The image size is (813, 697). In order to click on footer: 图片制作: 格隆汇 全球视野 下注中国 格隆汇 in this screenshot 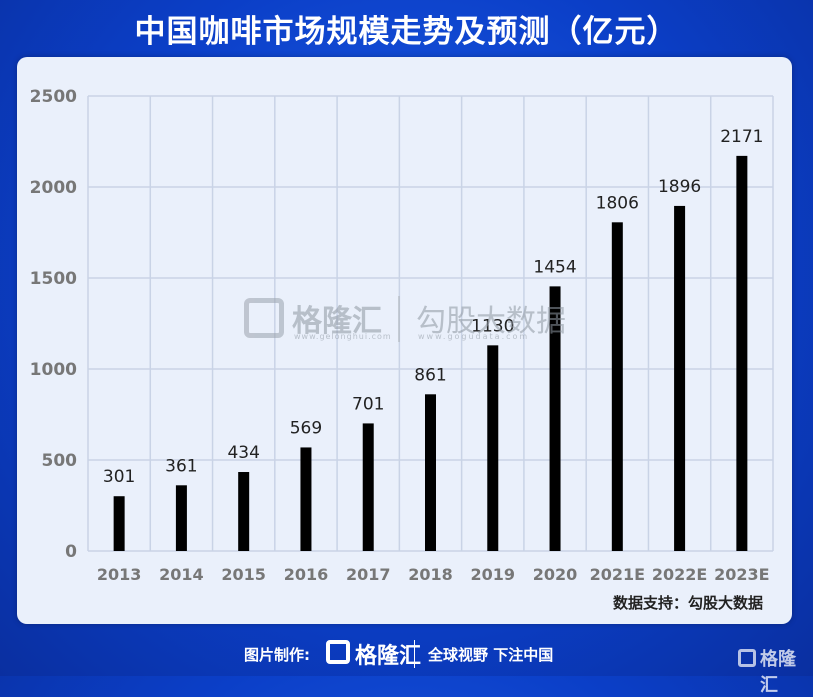, I will do `click(406, 665)`.